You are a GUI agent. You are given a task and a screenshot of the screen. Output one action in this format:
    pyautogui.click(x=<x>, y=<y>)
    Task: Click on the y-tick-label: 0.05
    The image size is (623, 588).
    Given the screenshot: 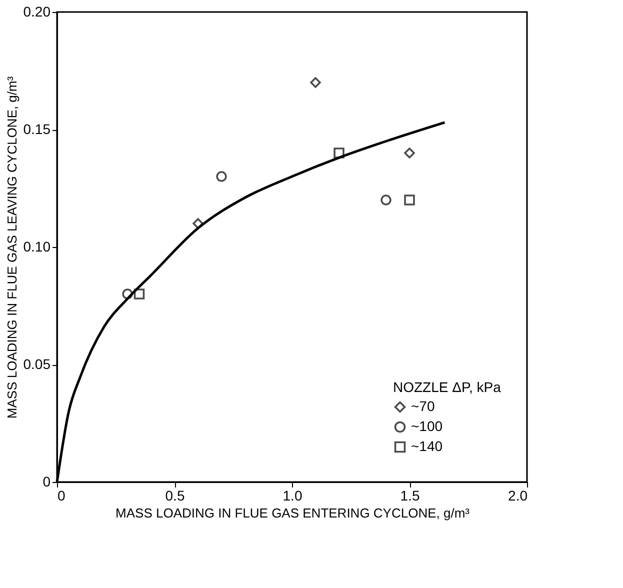 What is the action you would take?
    pyautogui.click(x=37, y=364)
    